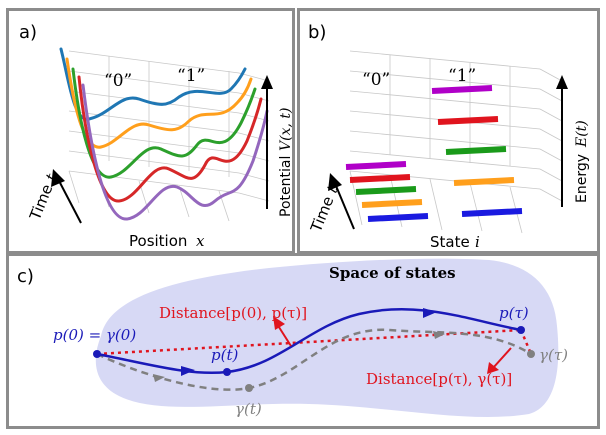  Describe the element at coordinates (477, 242) in the screenshot. I see `panel-b-xaxis-var: i` at that location.